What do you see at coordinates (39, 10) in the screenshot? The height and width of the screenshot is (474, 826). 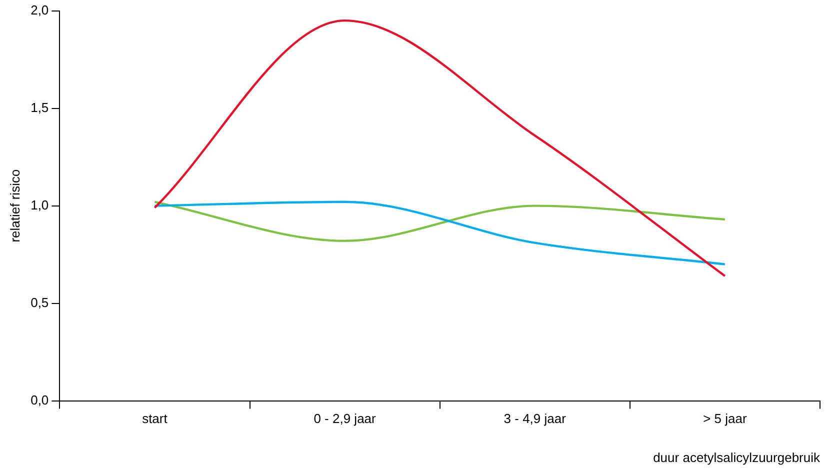 I see `y-tick-label: 2,0` at bounding box center [39, 10].